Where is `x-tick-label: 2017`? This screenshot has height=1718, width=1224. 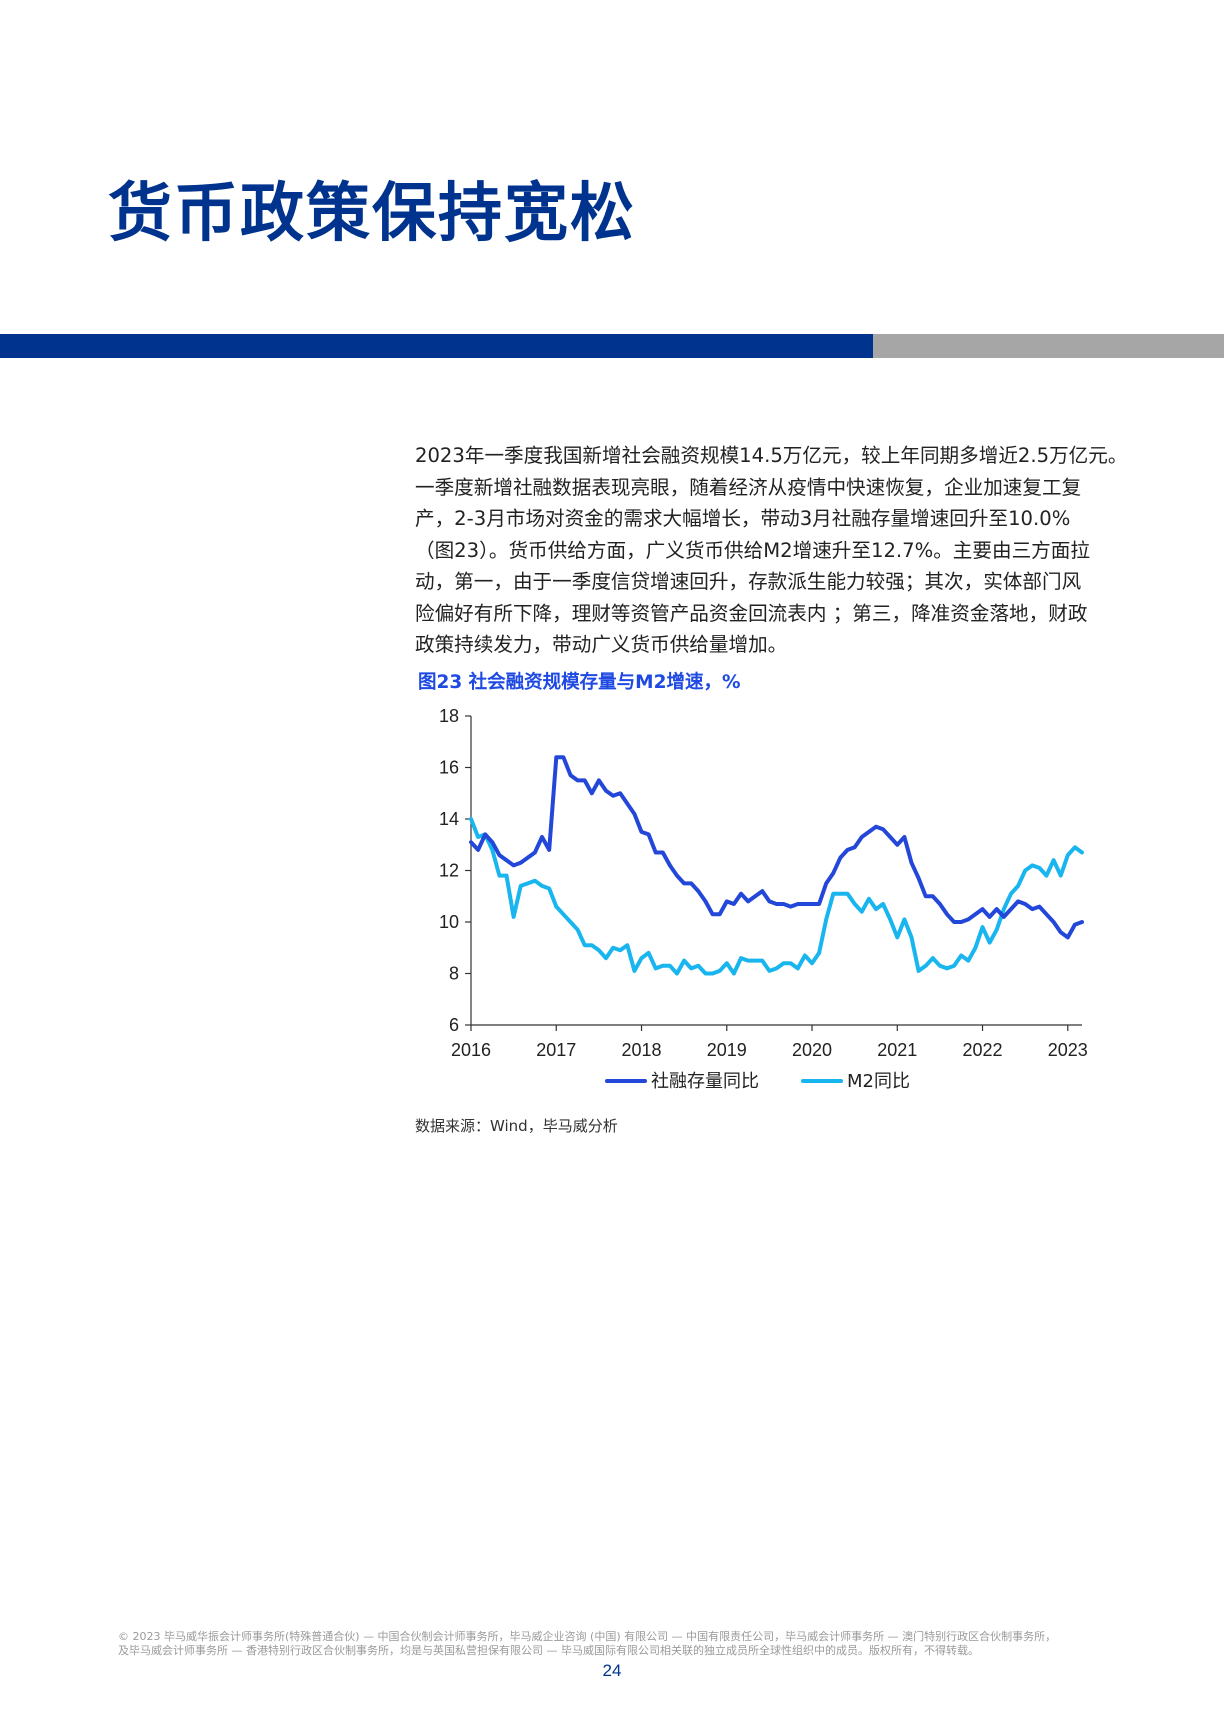
x-tick-label: 2017 is located at coordinates (556, 1050).